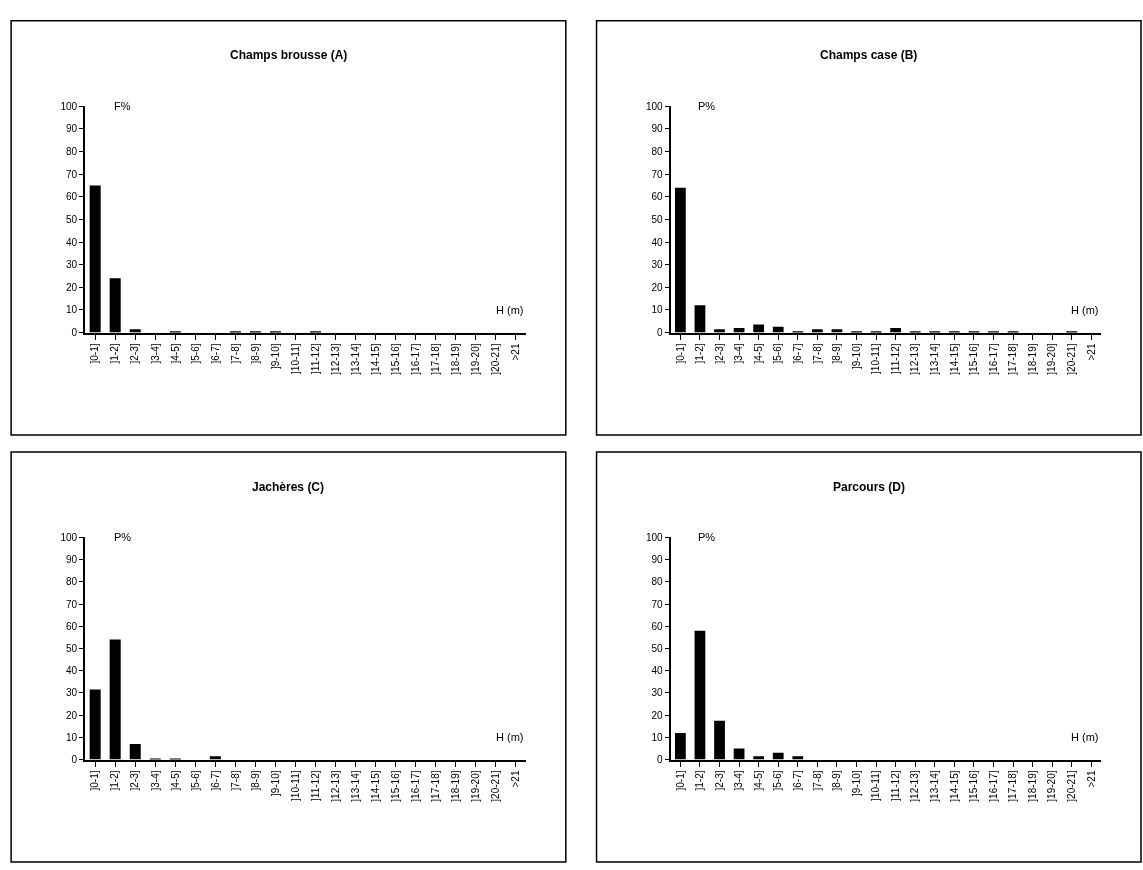 The width and height of the screenshot is (1143, 870). I want to click on chart-title: Champs brousse (A), so click(289, 55).